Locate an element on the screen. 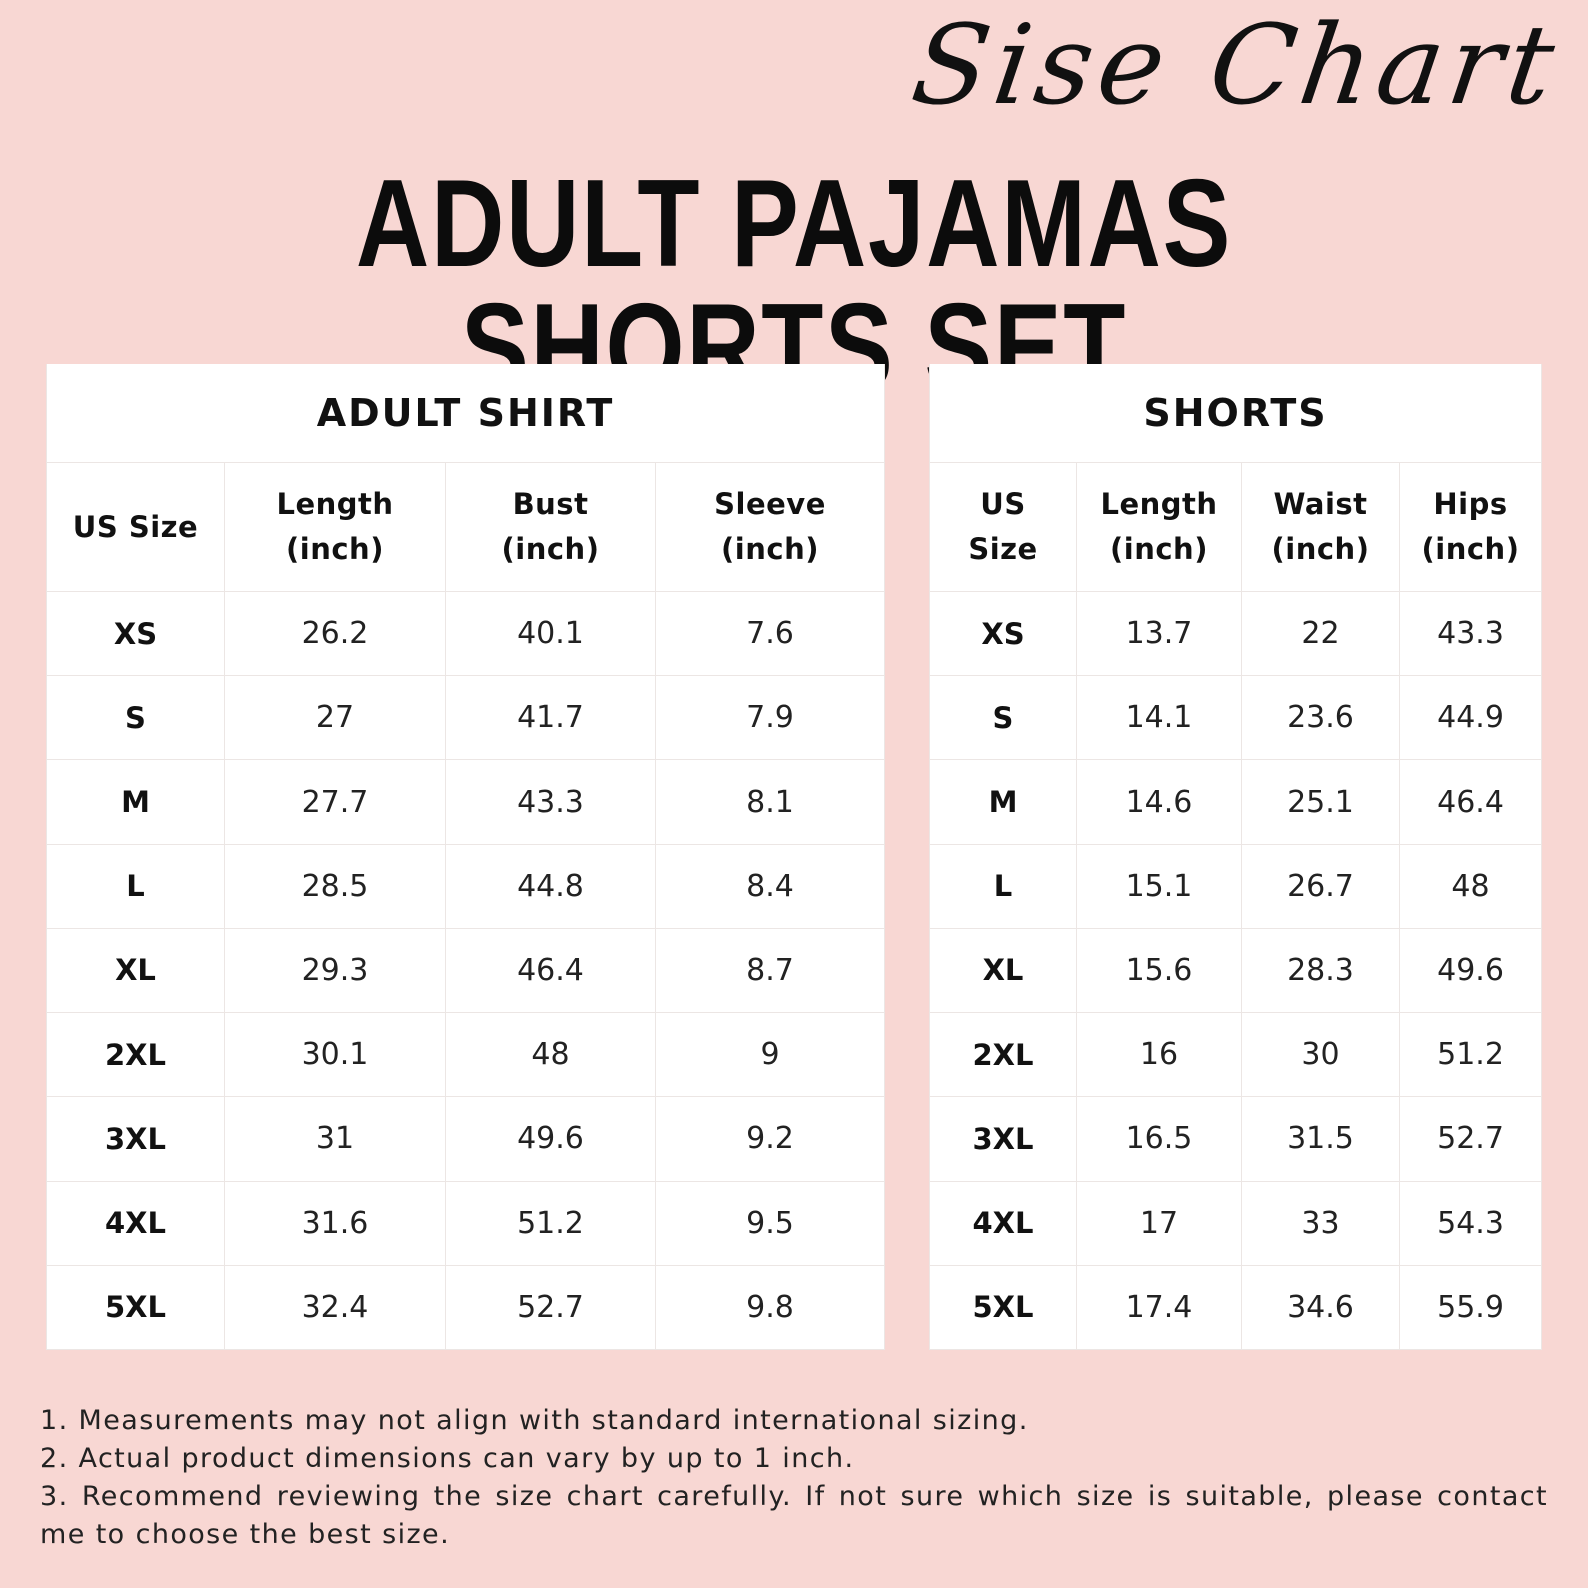  table-row: 5XL 17.4 34.6 55.9 is located at coordinates (1236, 1307).